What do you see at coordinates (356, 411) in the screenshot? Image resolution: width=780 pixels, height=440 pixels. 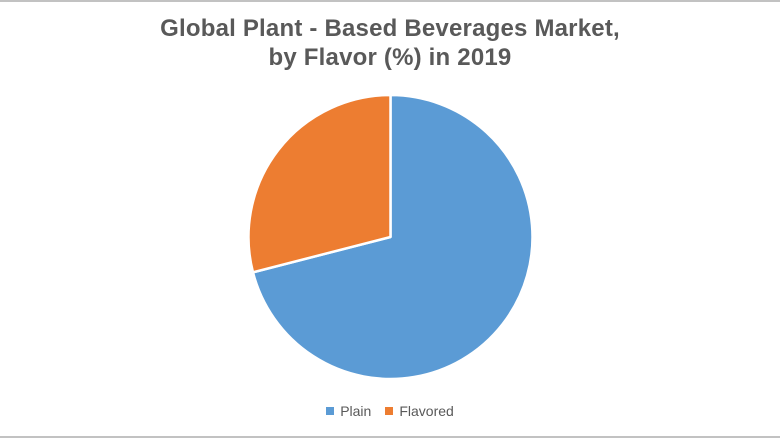 I see `legend-label-plain: Plain` at bounding box center [356, 411].